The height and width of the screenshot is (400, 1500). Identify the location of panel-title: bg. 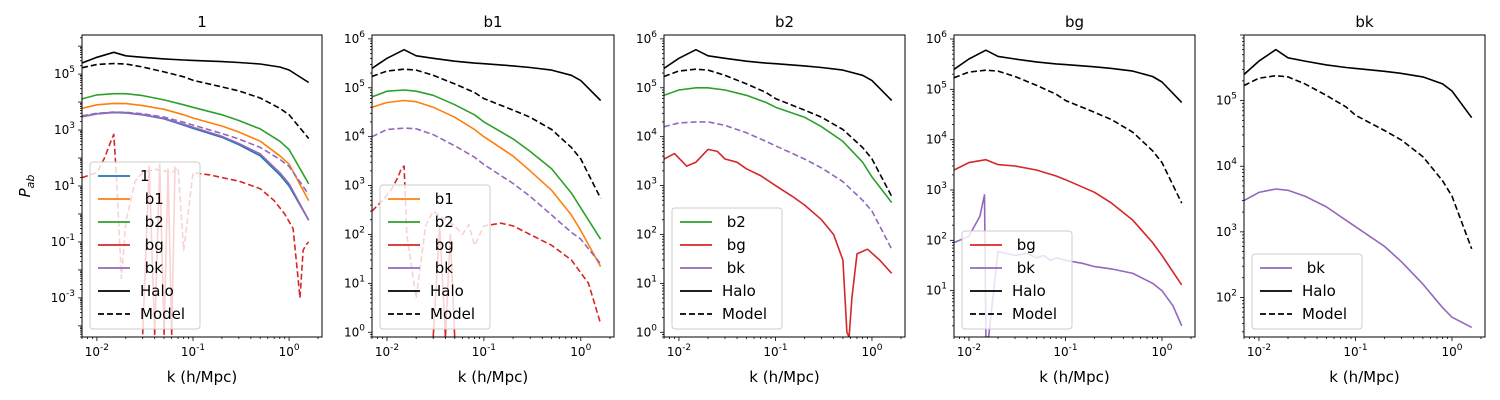
(1074, 22).